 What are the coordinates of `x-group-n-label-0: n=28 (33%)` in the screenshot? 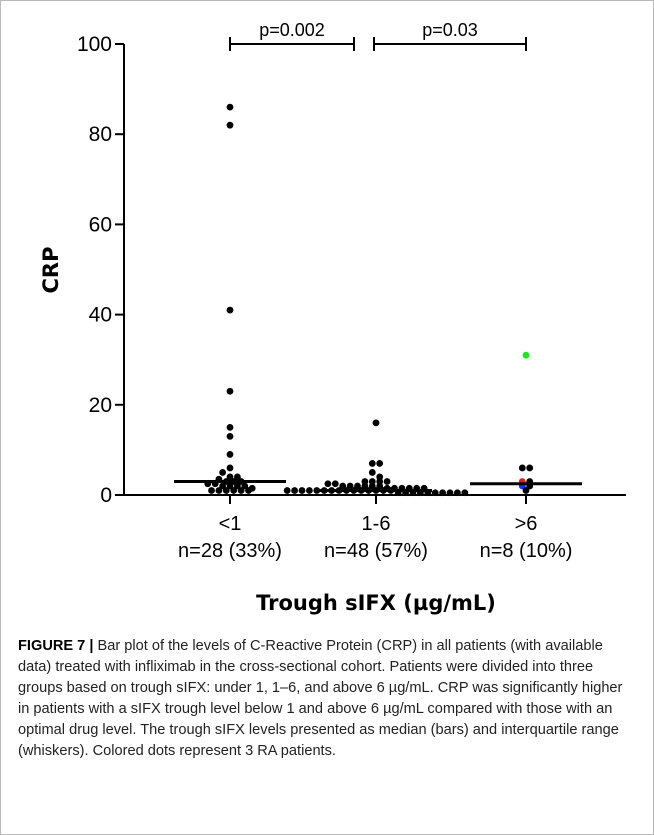 It's located at (230, 551).